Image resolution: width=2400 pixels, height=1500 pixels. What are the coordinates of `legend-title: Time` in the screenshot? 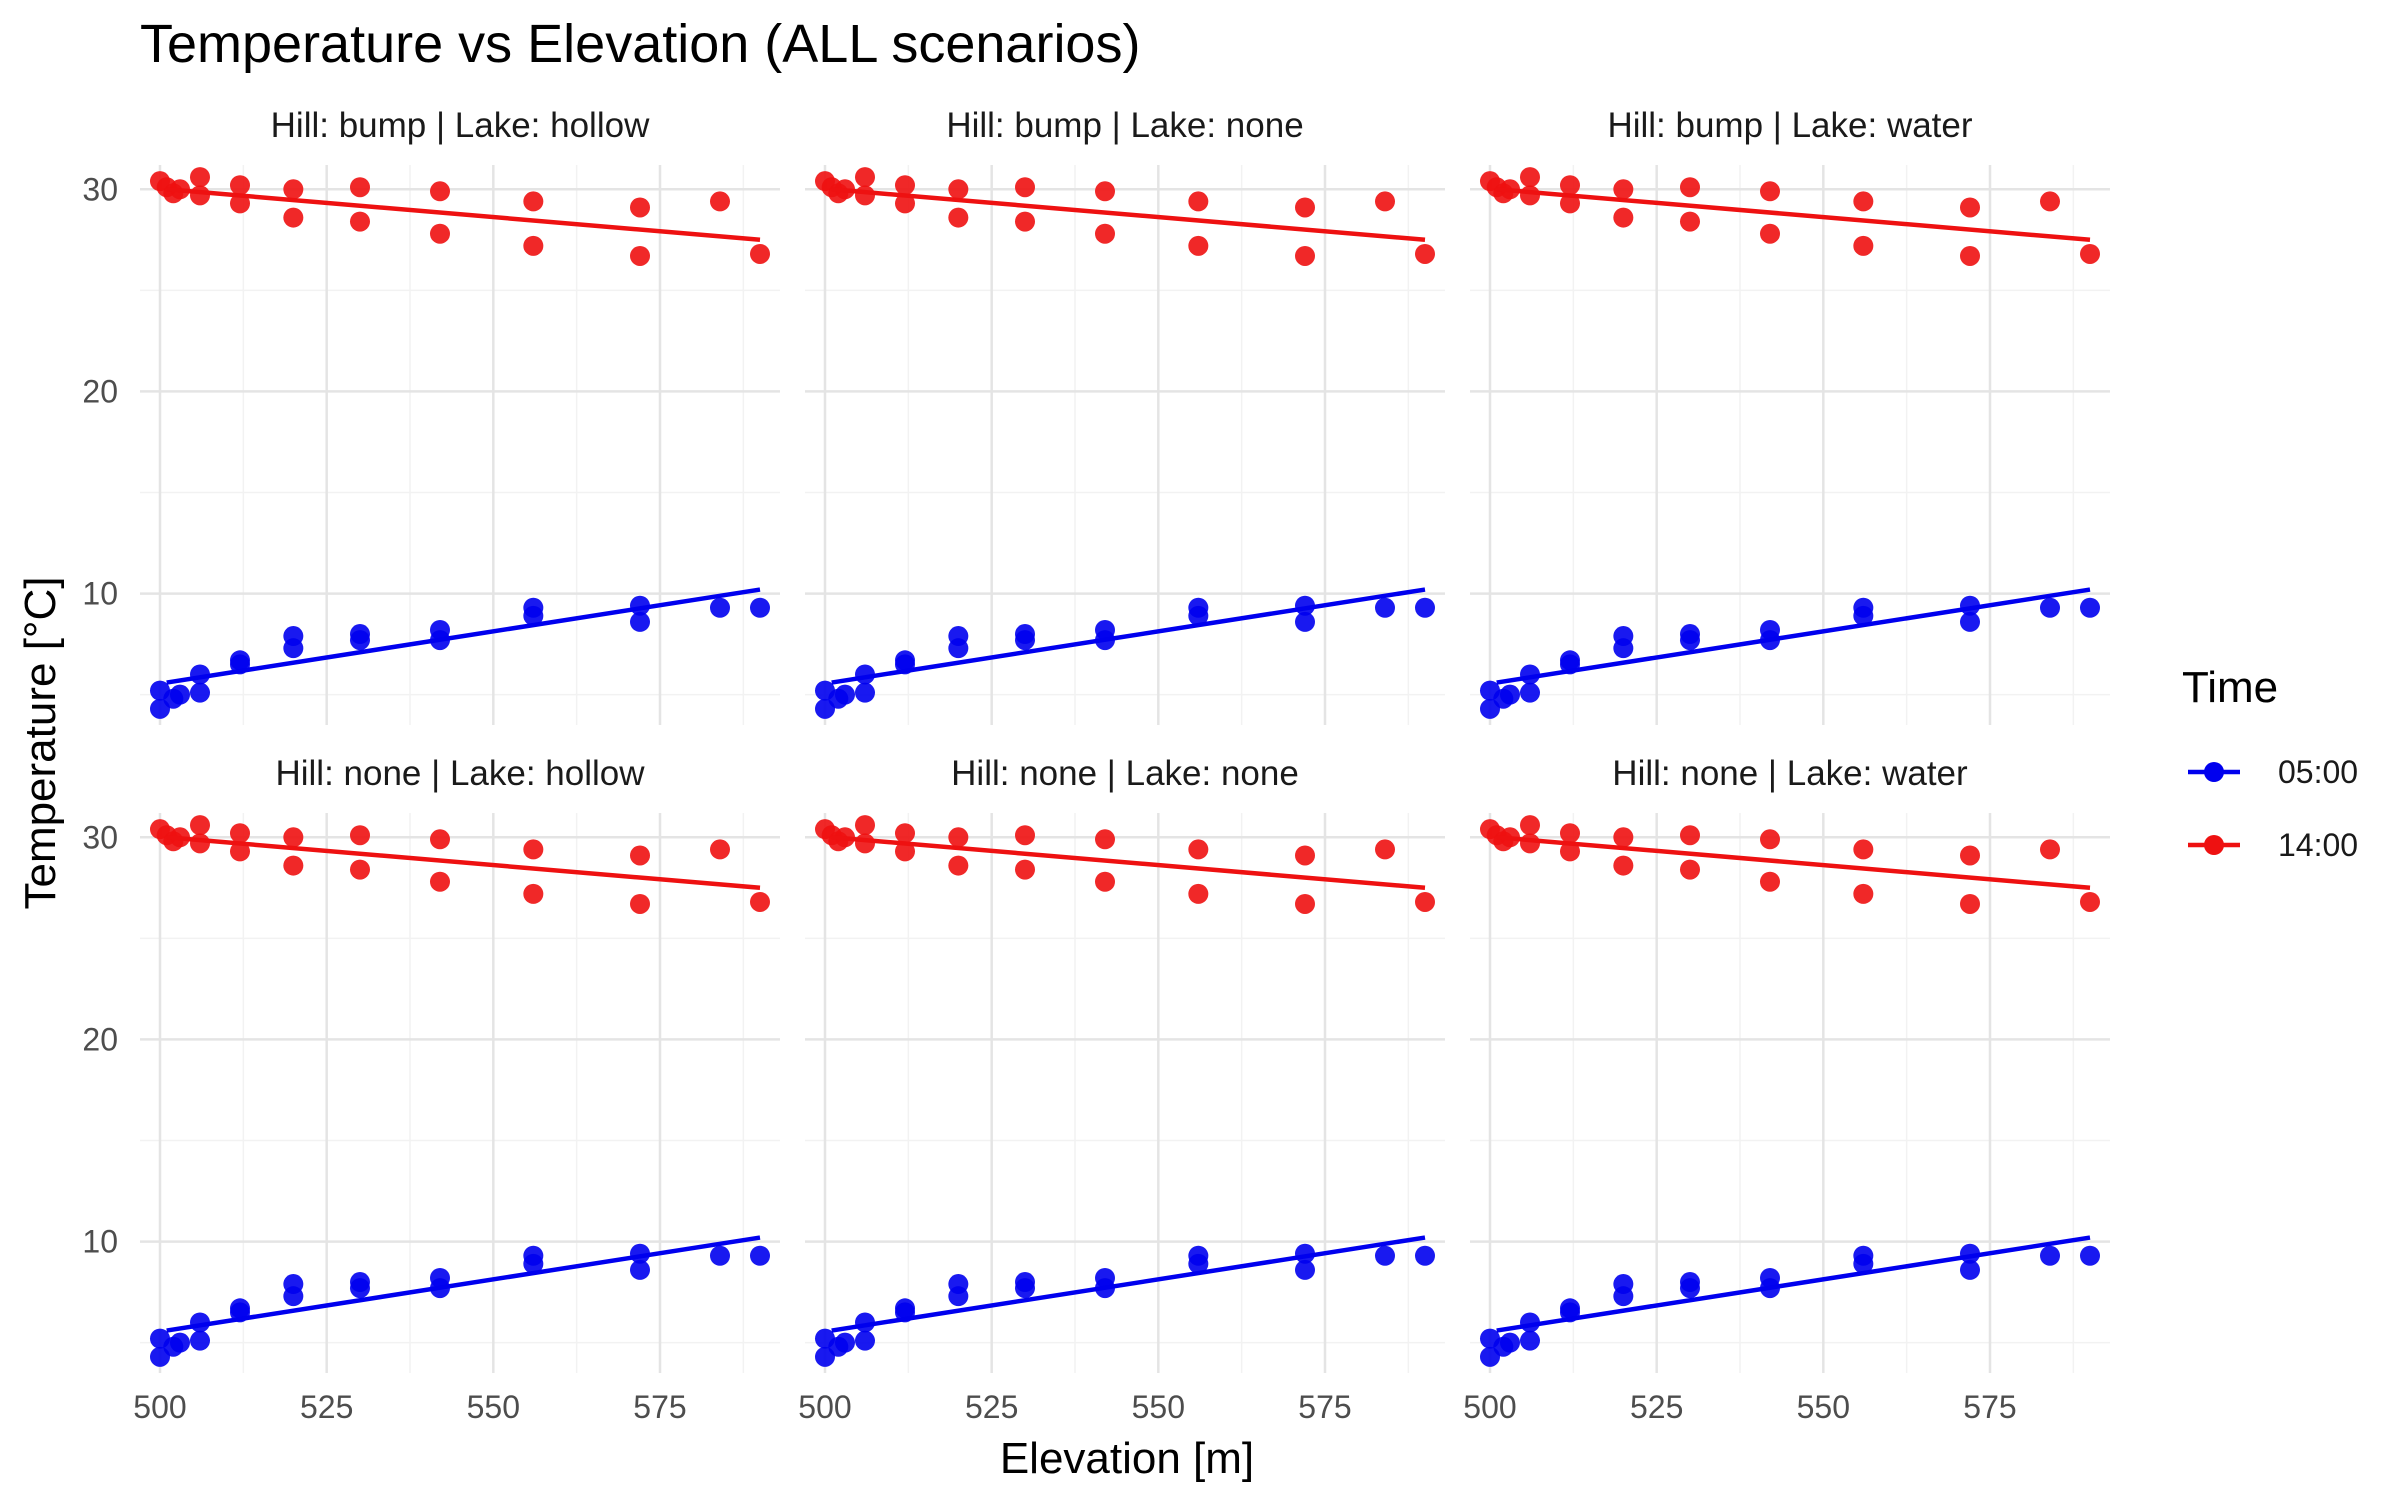 It's located at (2230, 687).